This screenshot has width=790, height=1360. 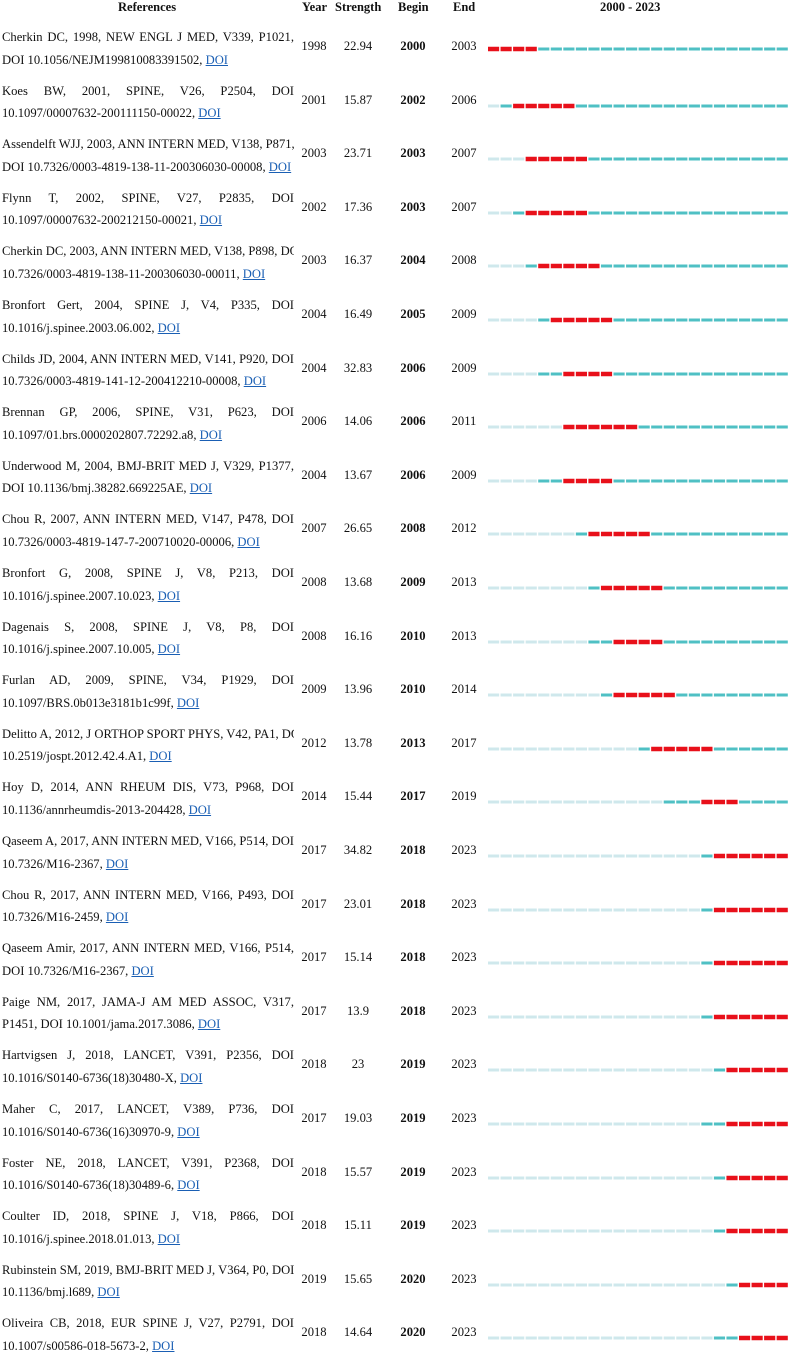 What do you see at coordinates (80, 649) in the screenshot?
I see `reference-line-2-text: 10.1016/j.spinee.2007.10.005,` at bounding box center [80, 649].